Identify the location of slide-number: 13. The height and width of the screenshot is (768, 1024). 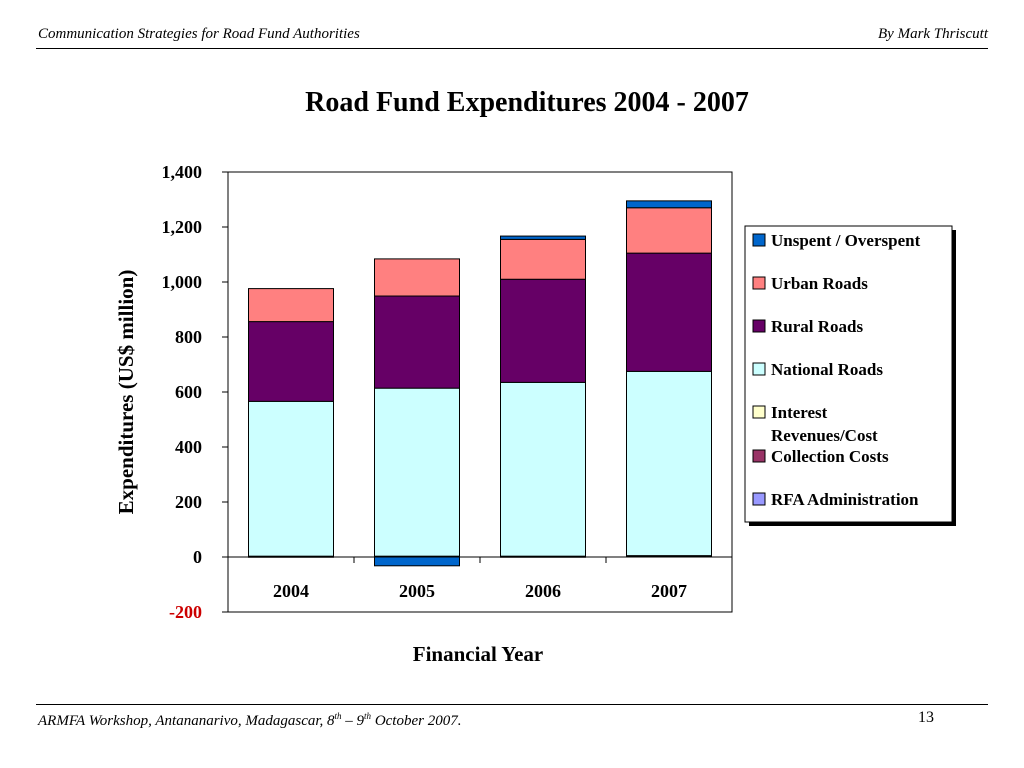
(926, 717).